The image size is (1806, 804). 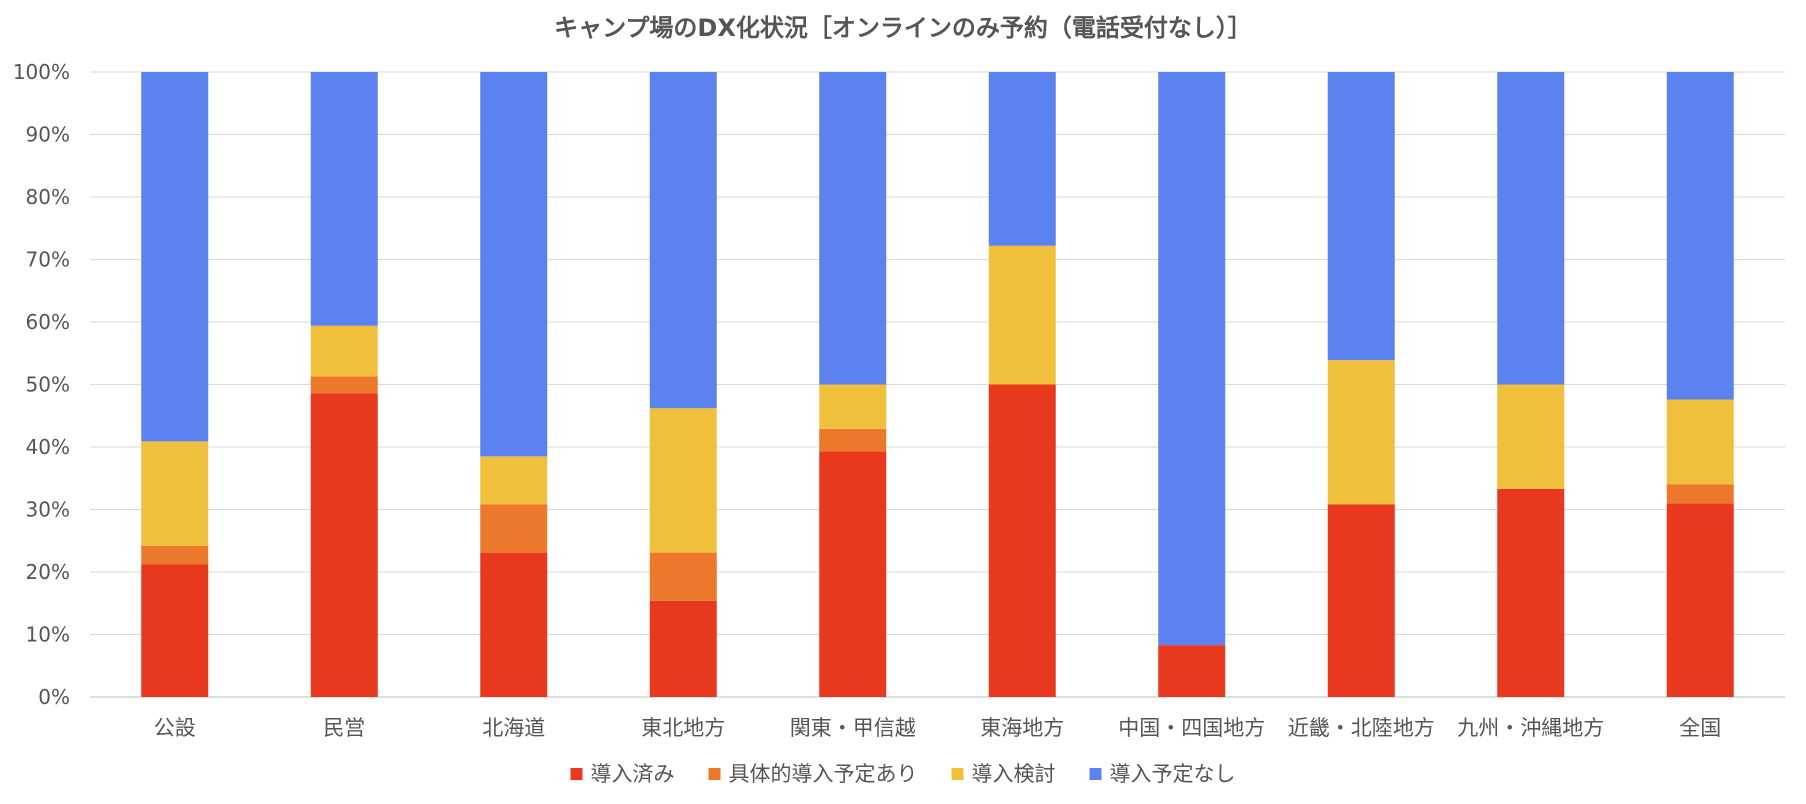 I want to click on x-tick-label: 関東・甲信越, so click(x=853, y=728).